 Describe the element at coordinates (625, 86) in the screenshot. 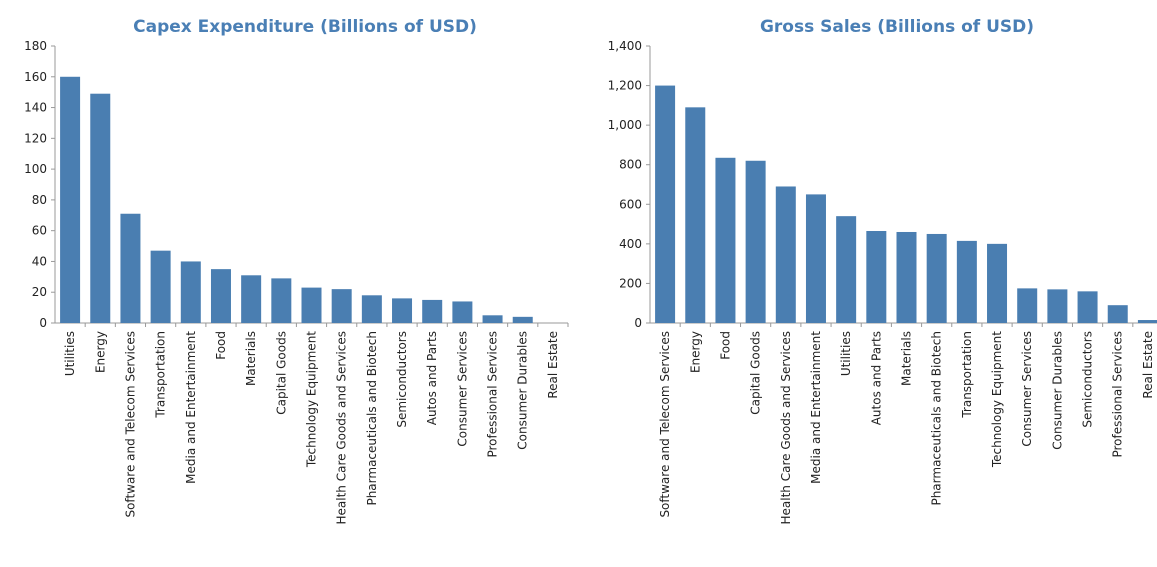

I see `y-tick-label: 1,200` at that location.